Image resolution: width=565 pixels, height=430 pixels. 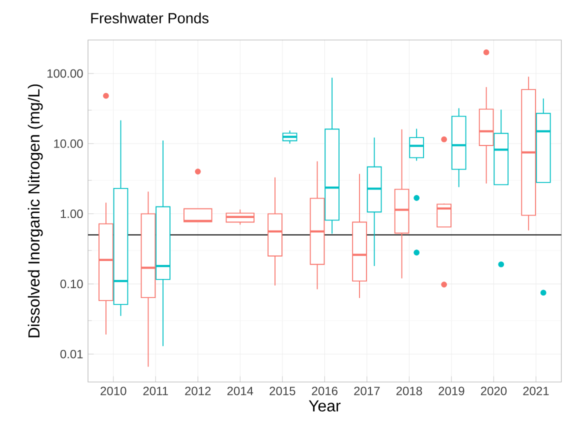 I want to click on y-axis-title: Dissolved Inorganic Nitrogen (mg/L), so click(x=35, y=211).